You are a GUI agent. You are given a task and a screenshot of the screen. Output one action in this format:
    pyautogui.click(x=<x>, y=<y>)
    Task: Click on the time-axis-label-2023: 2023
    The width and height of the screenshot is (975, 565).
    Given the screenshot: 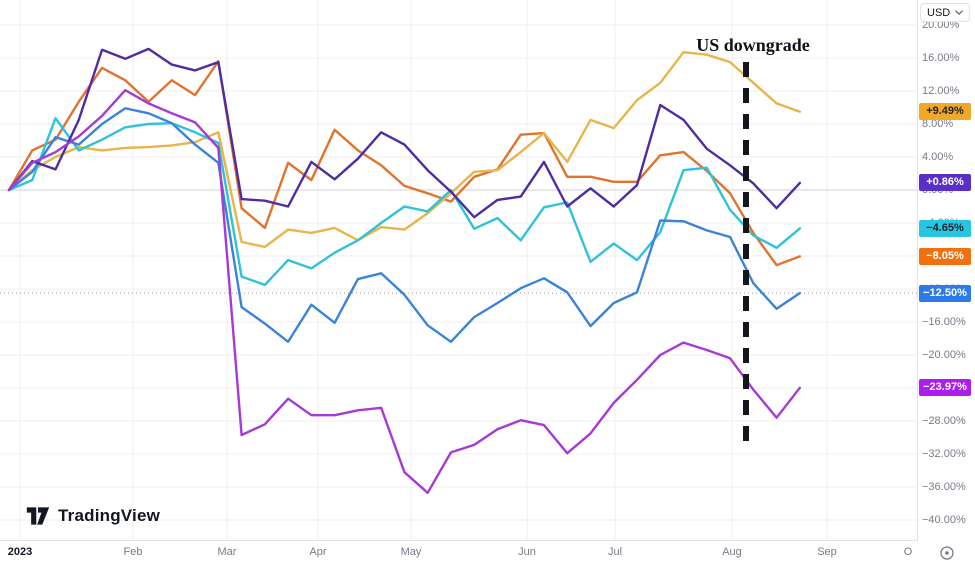 What is the action you would take?
    pyautogui.click(x=20, y=552)
    